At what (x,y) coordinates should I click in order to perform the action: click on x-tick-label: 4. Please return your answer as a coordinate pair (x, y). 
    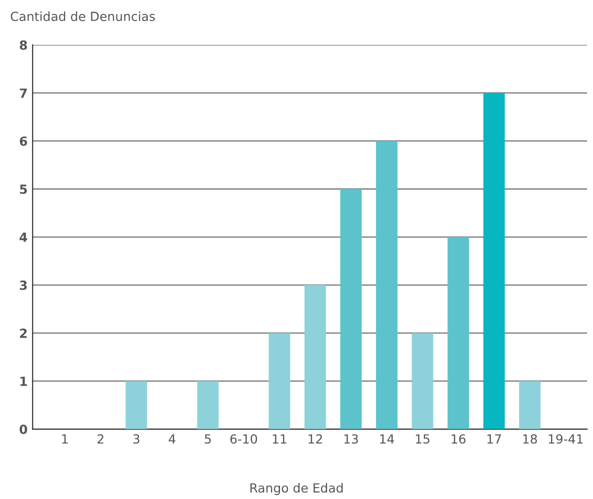
    Looking at the image, I should click on (172, 439).